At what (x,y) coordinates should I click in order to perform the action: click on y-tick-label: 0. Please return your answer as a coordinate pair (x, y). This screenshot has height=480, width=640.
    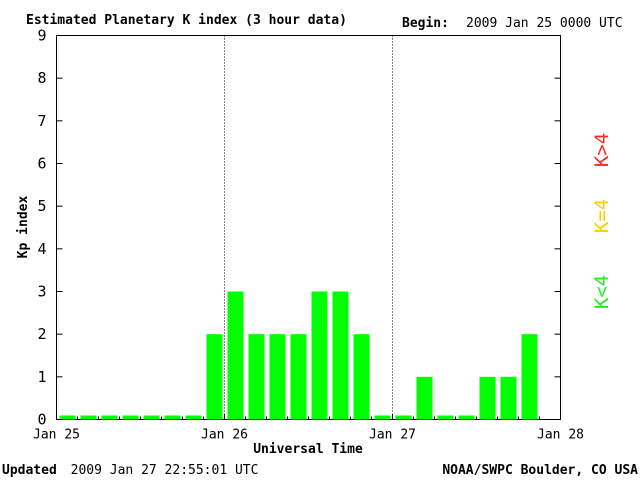
    Looking at the image, I should click on (41, 420).